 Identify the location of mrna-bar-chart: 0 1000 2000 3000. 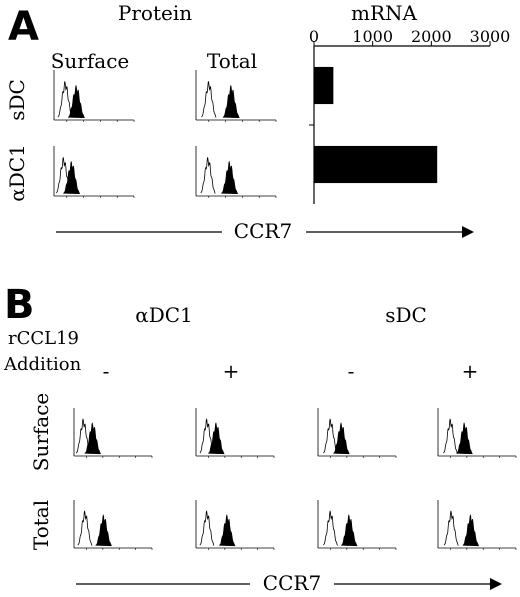
(409, 115).